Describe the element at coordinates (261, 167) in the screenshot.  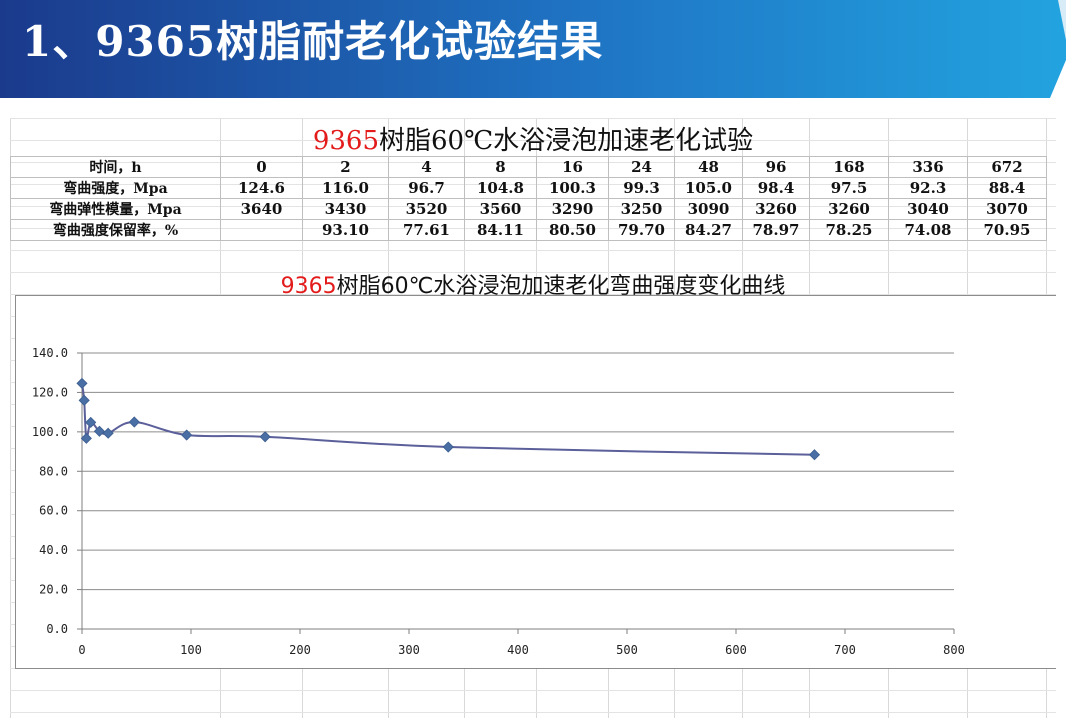
I see `table-cell: 0` at that location.